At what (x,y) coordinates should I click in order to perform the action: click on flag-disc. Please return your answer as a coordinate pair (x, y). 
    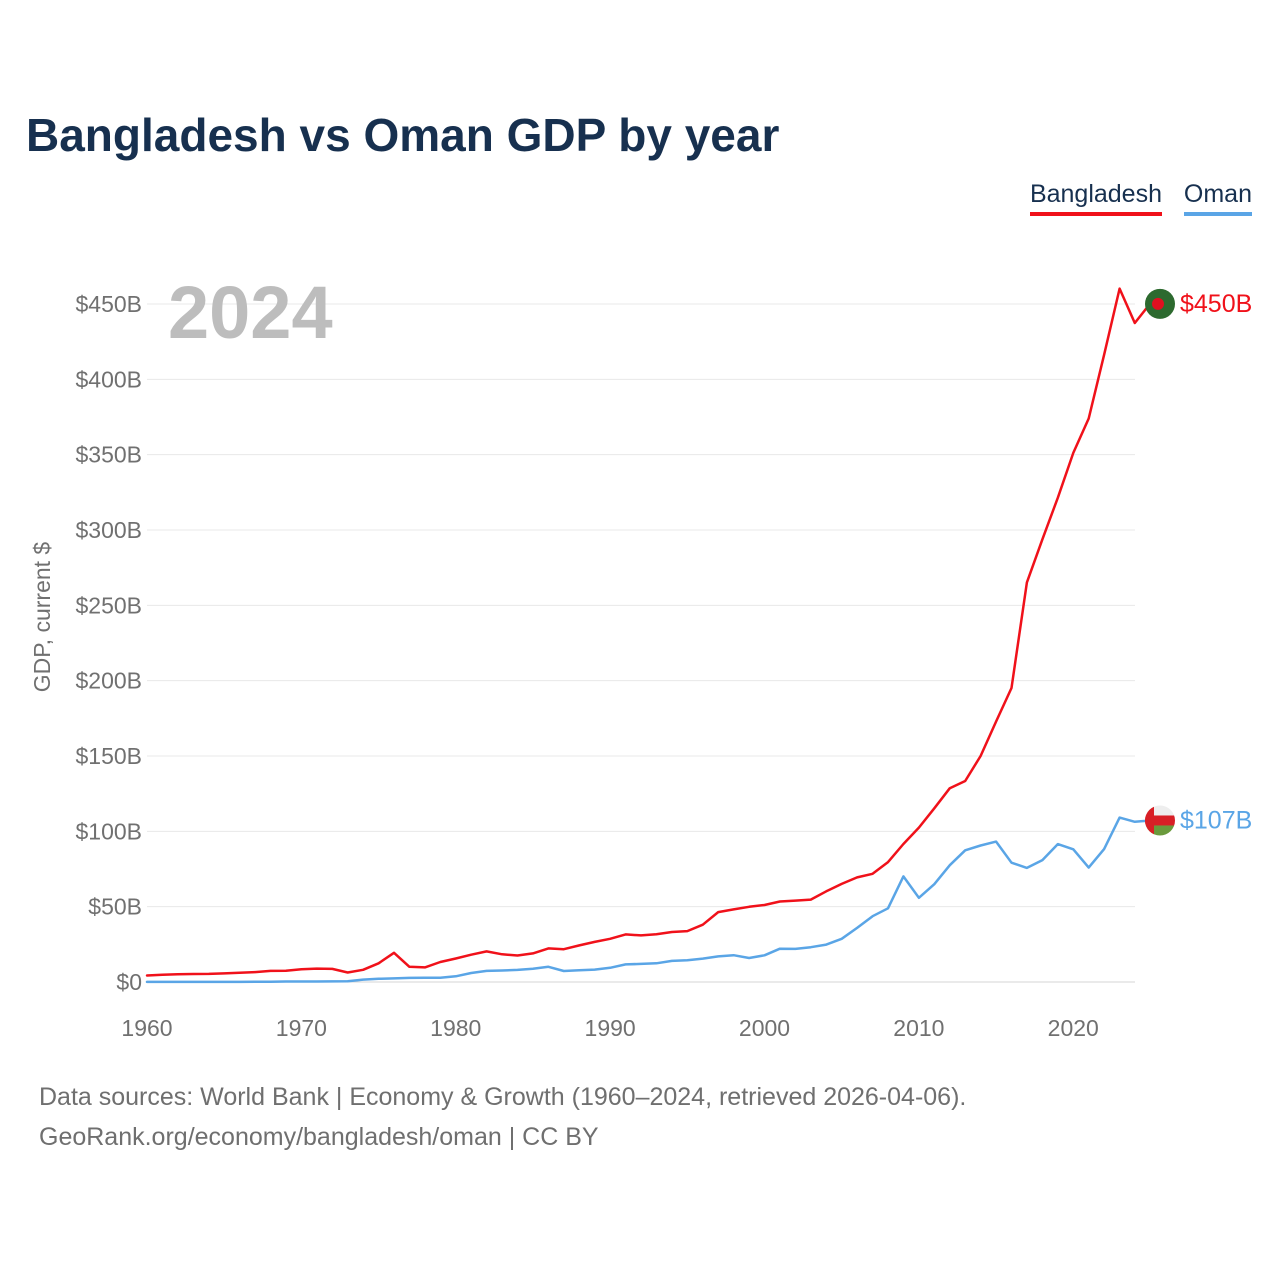
    Looking at the image, I should click on (1158, 303).